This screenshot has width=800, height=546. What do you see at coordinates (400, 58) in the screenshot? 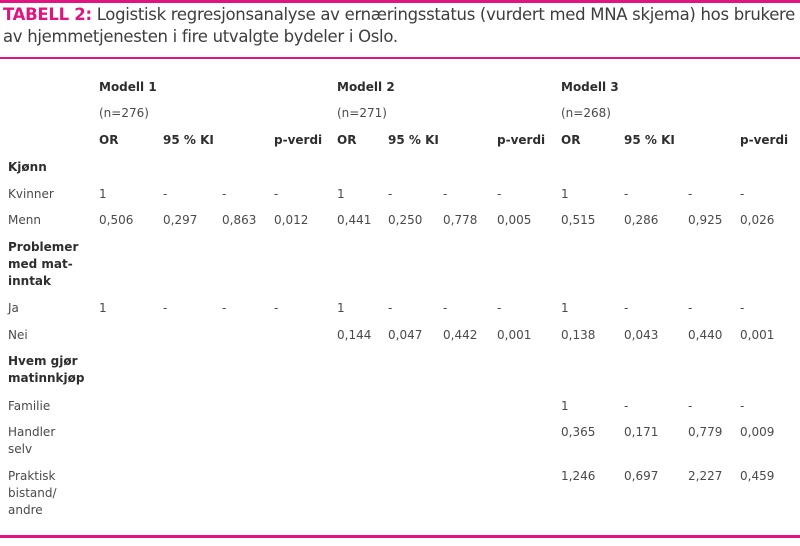
I see `header-rule` at bounding box center [400, 58].